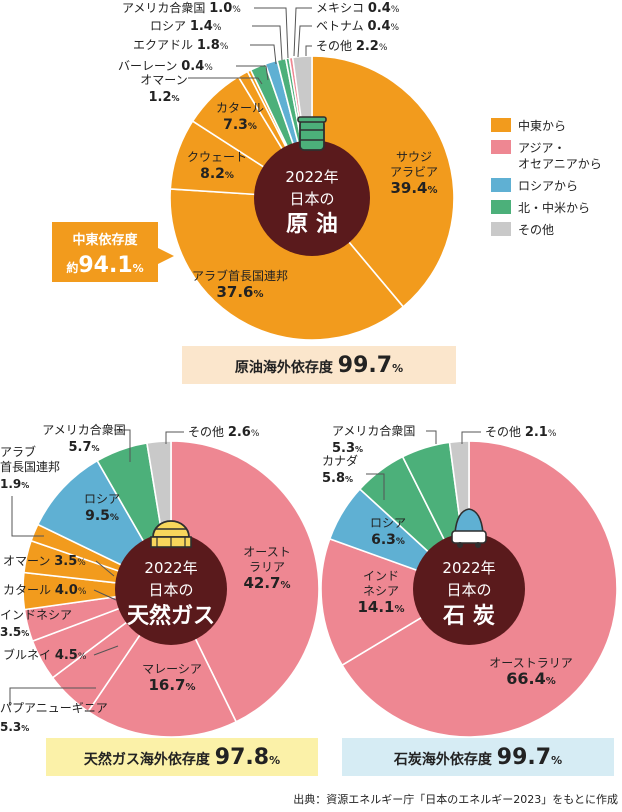  I want to click on slice-label: ロシア 1.4%, so click(186, 26).